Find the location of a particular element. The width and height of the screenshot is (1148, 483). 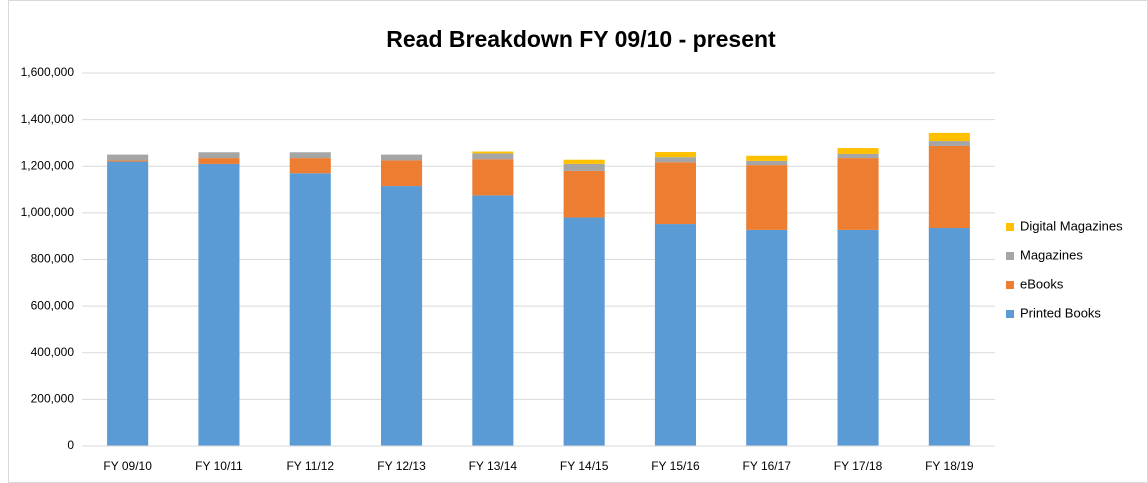

y-tick-label: 600,000 is located at coordinates (53, 305).